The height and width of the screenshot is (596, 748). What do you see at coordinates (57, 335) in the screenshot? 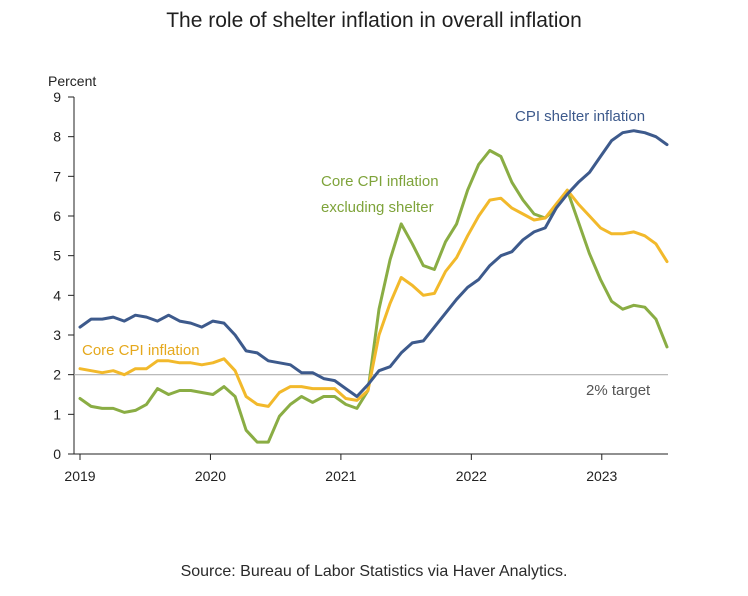
I see `y-tick-label: 3` at bounding box center [57, 335].